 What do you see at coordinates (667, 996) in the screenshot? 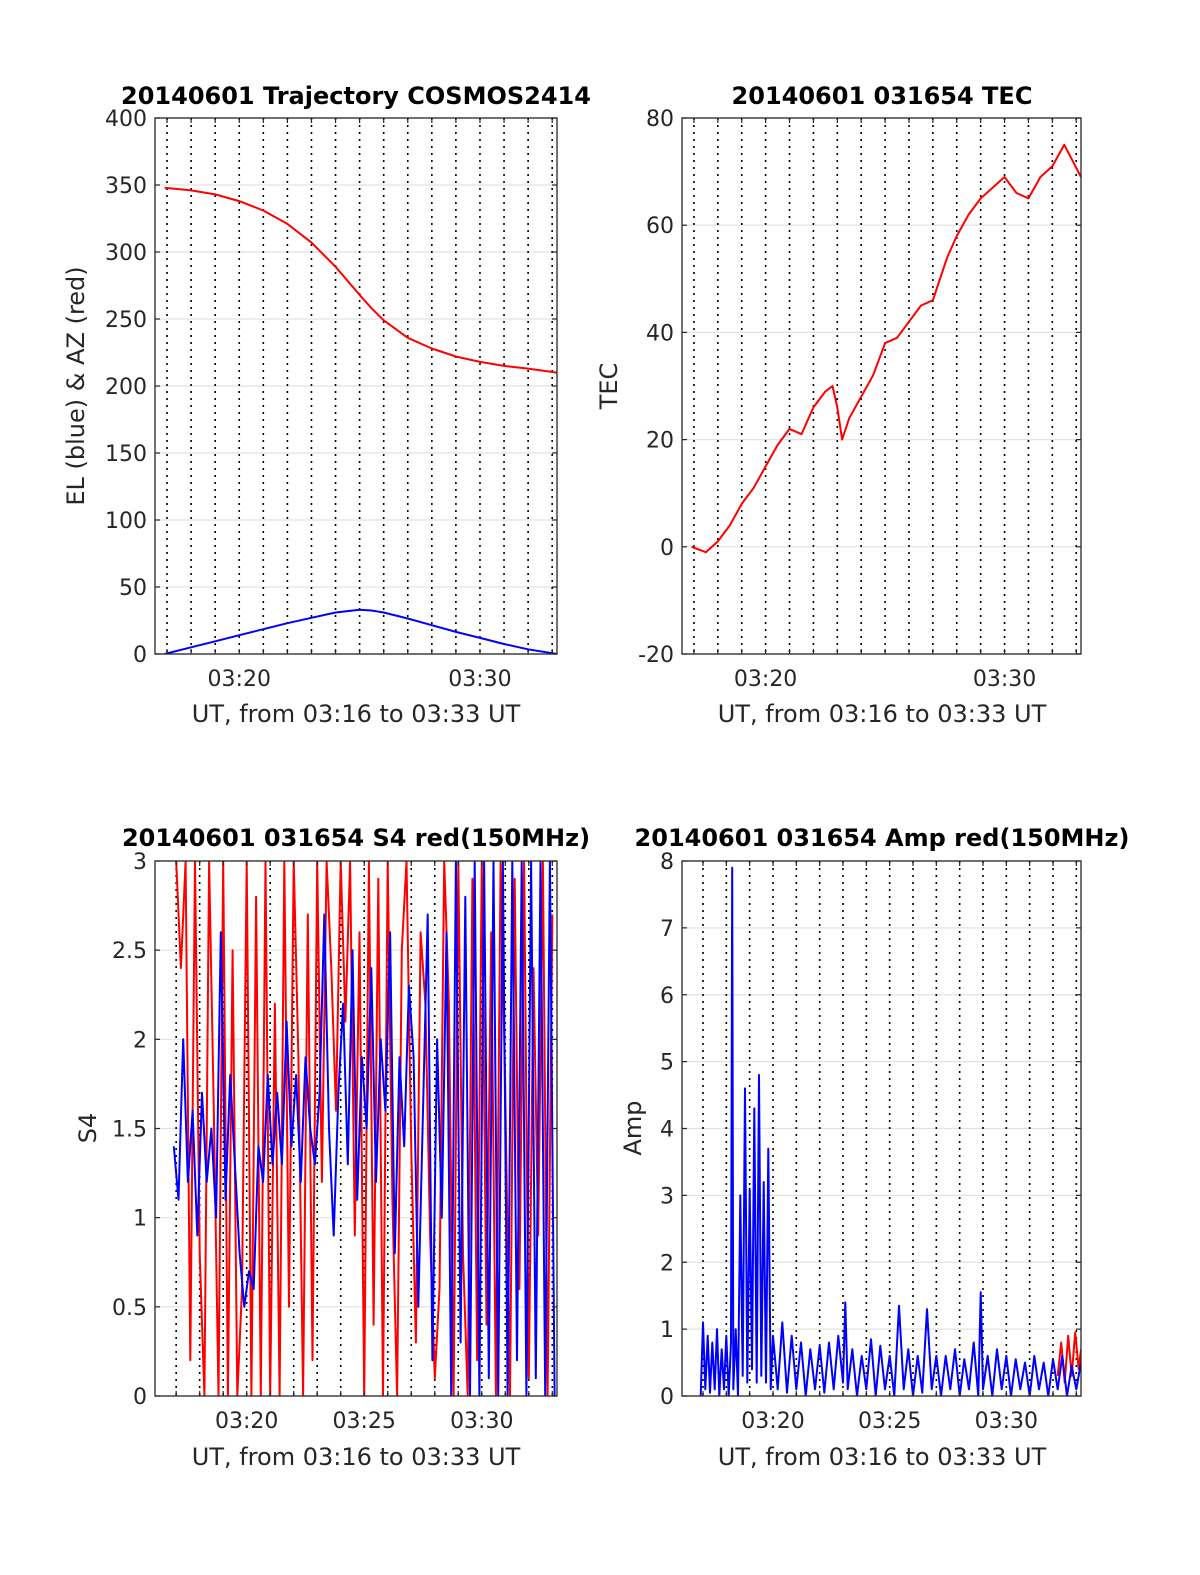
I see `y-tick-label: 6` at bounding box center [667, 996].